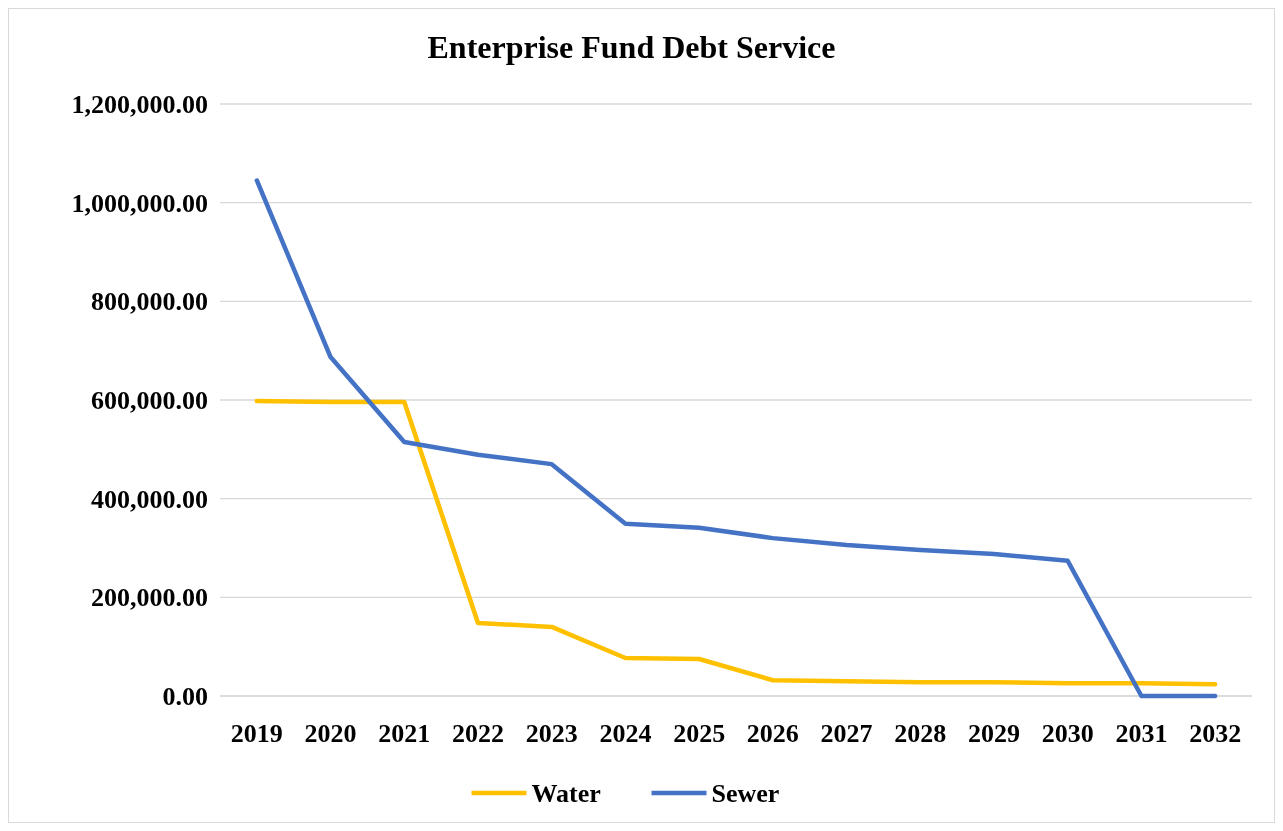 The height and width of the screenshot is (831, 1283). I want to click on x-tick-label: 2028, so click(920, 733).